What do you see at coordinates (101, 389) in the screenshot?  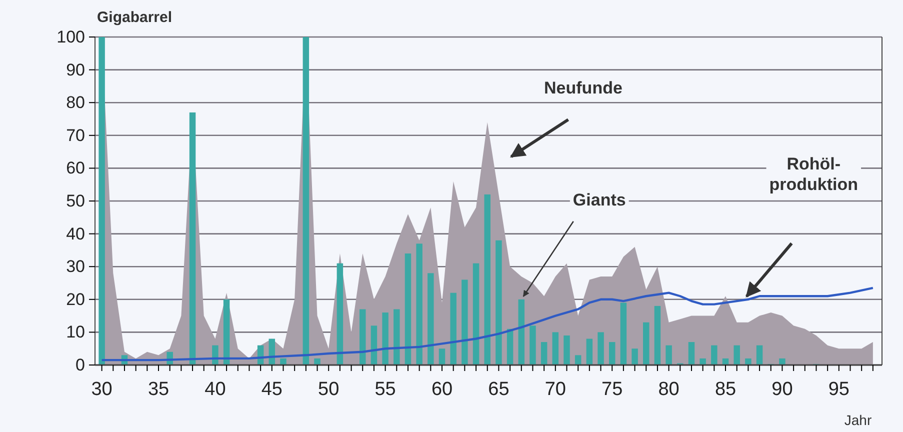 I see `x-tick-label: 30` at bounding box center [101, 389].